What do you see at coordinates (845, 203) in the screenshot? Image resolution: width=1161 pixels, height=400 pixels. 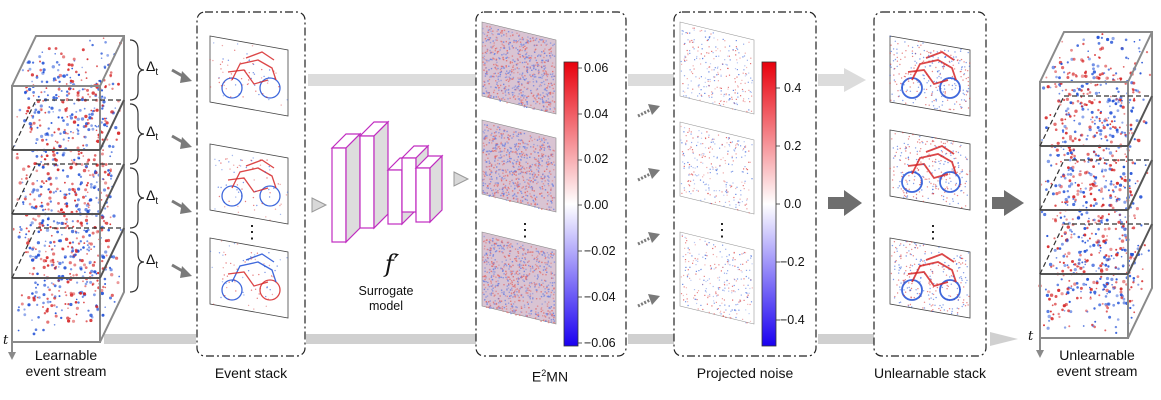 I see `noise-to-stack-arrow` at bounding box center [845, 203].